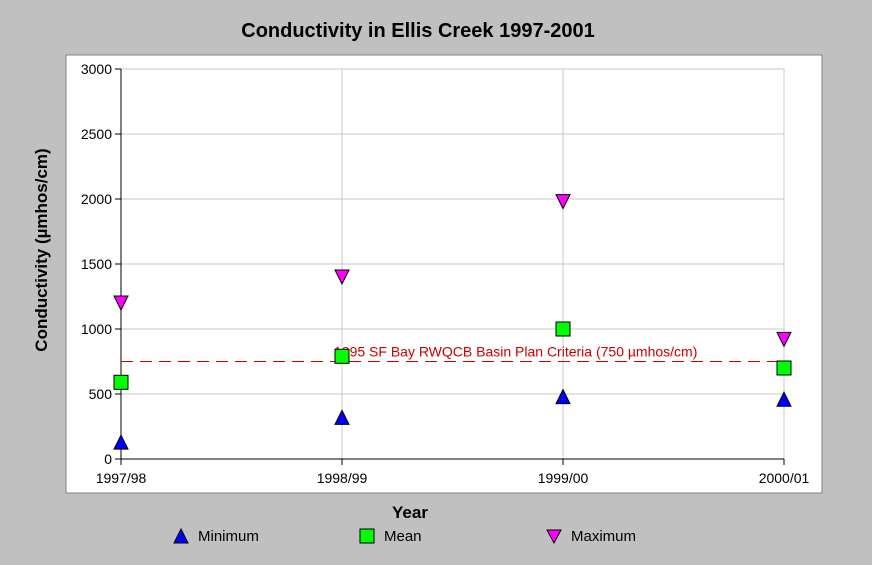  I want to click on legend-label-mean: Mean, so click(403, 536).